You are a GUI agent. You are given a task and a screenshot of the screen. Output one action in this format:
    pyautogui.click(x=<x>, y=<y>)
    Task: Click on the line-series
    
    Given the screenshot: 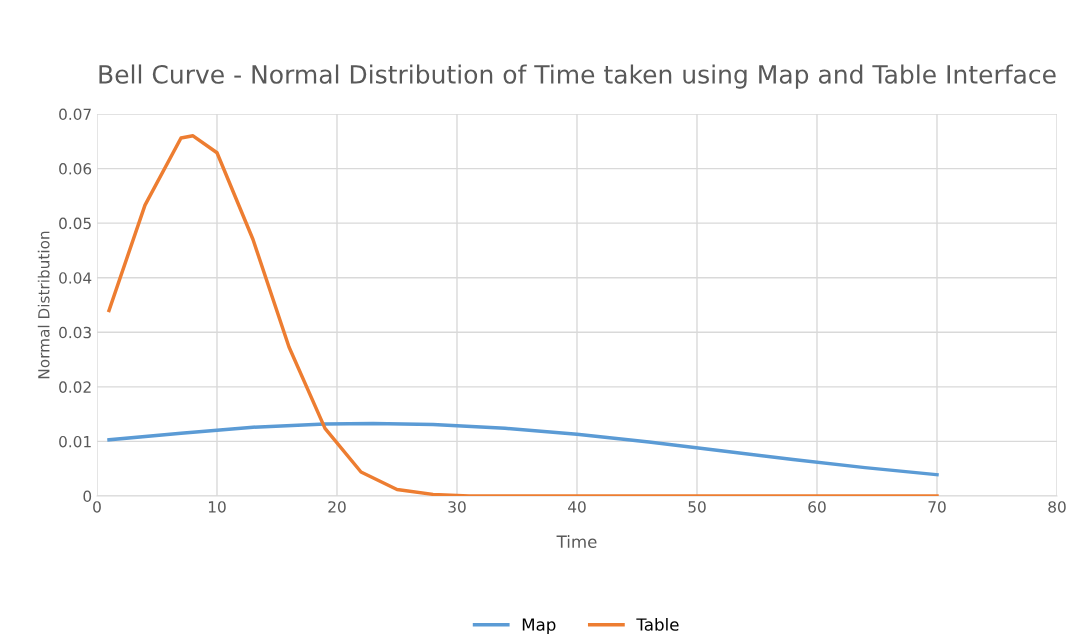 What is the action you would take?
    pyautogui.click(x=523, y=449)
    